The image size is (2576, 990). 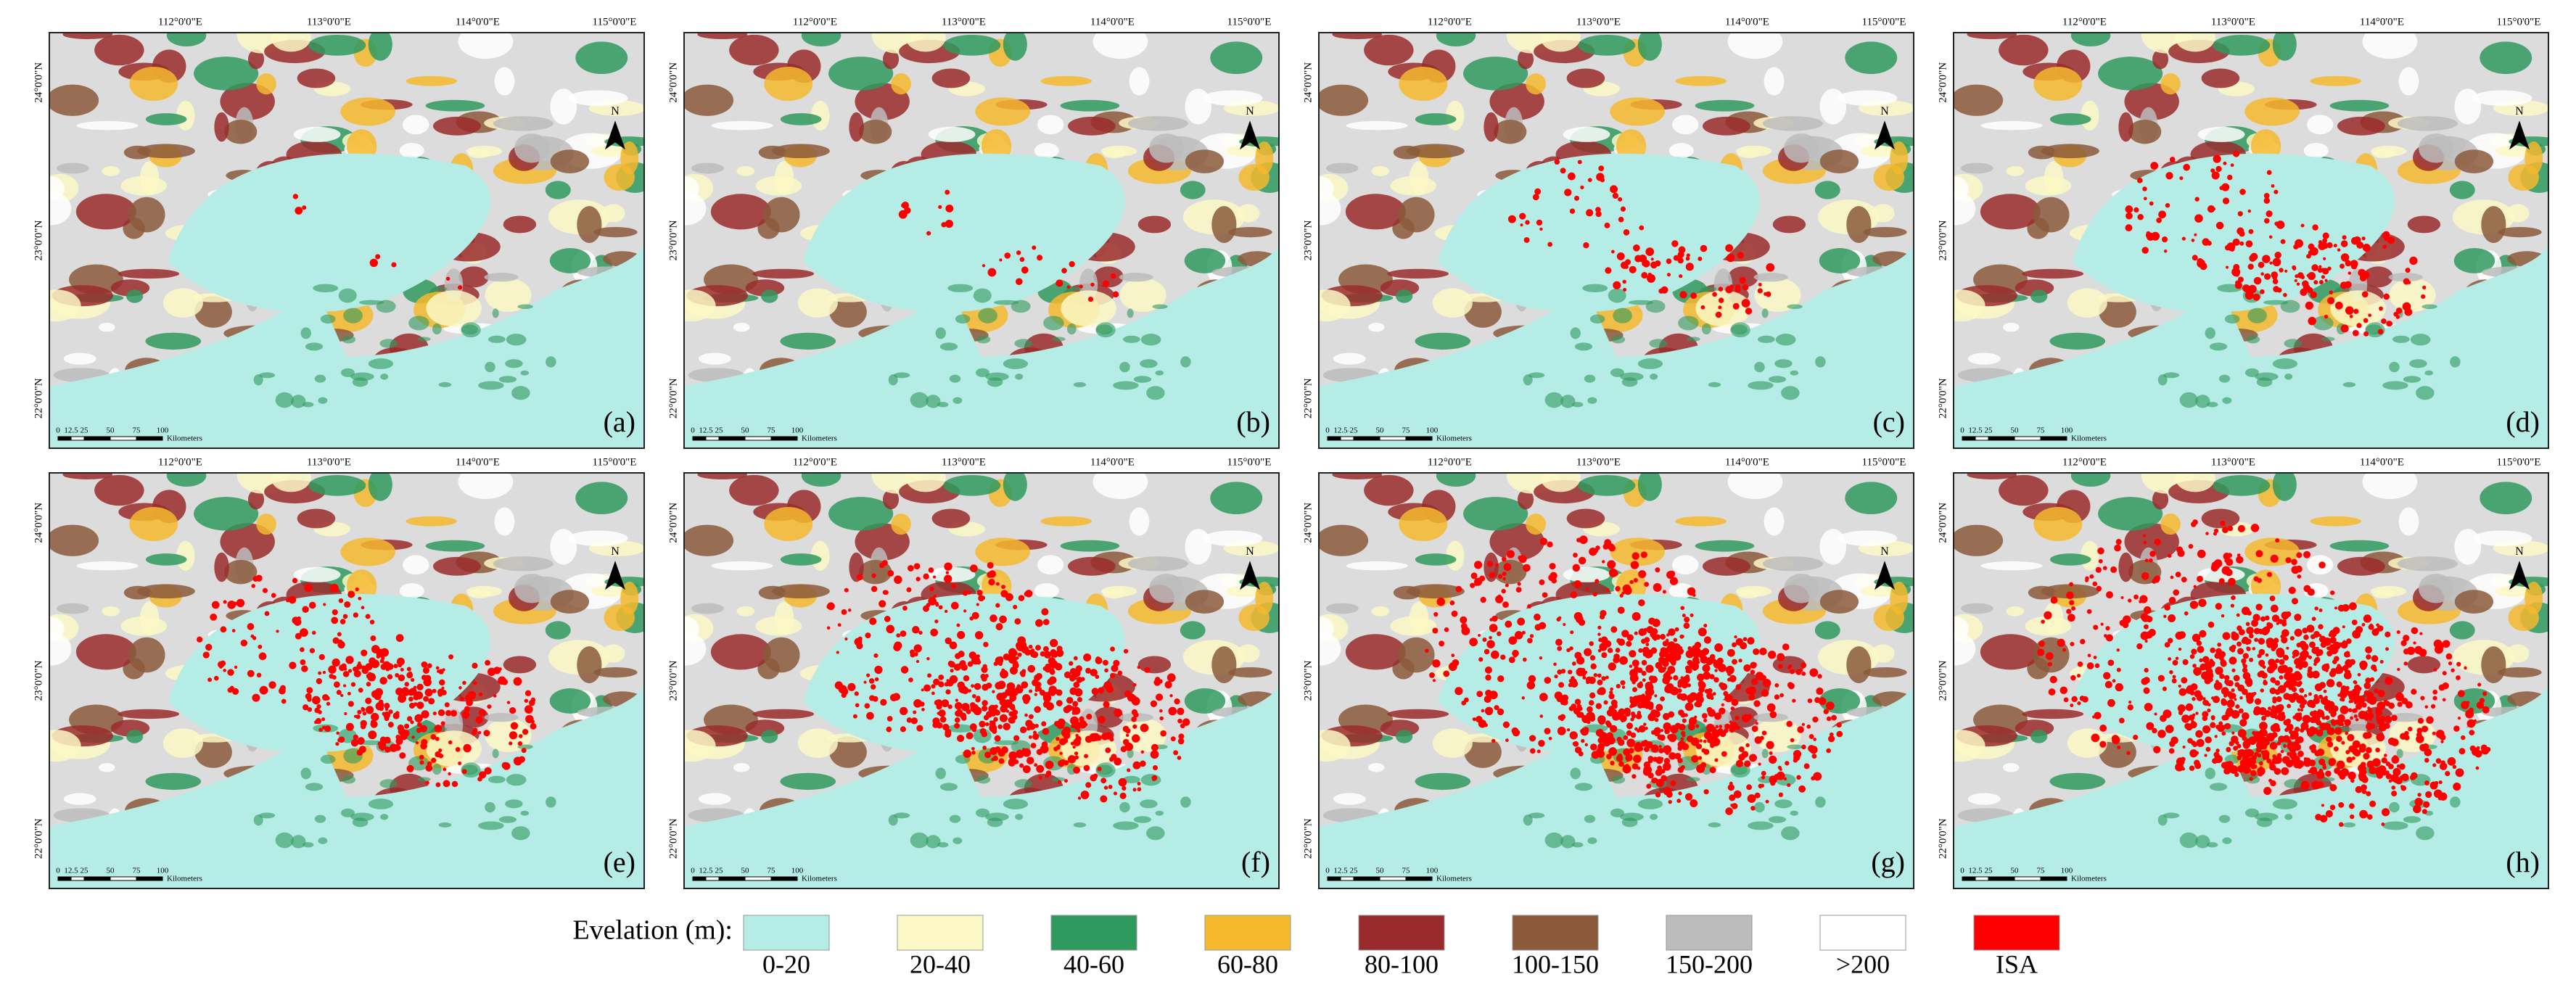 What do you see at coordinates (1340, 871) in the screenshot?
I see `scale-label: 12.5` at bounding box center [1340, 871].